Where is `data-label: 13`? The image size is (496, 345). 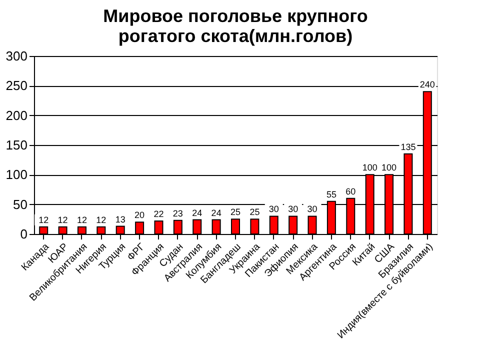
data-label: 13 is located at coordinates (120, 219).